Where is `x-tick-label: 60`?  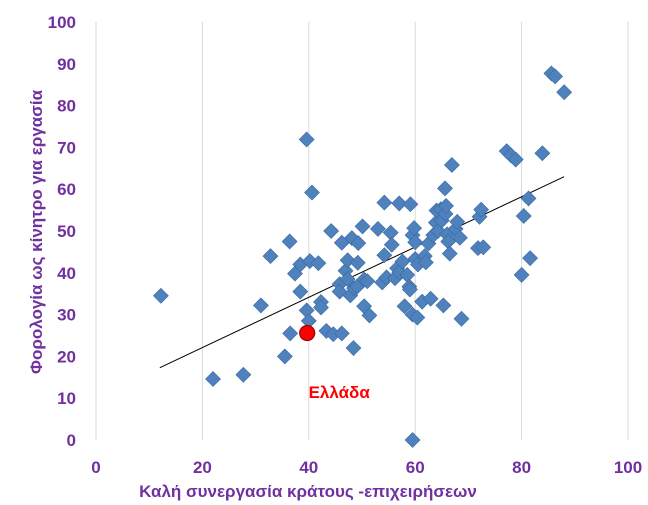
x-tick-label: 60 is located at coordinates (415, 467).